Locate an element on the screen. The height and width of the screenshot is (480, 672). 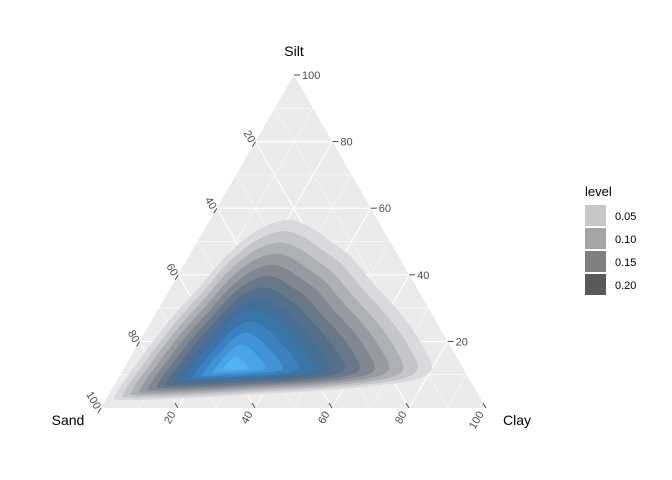
vertex-label-clay: Clay is located at coordinates (517, 420).